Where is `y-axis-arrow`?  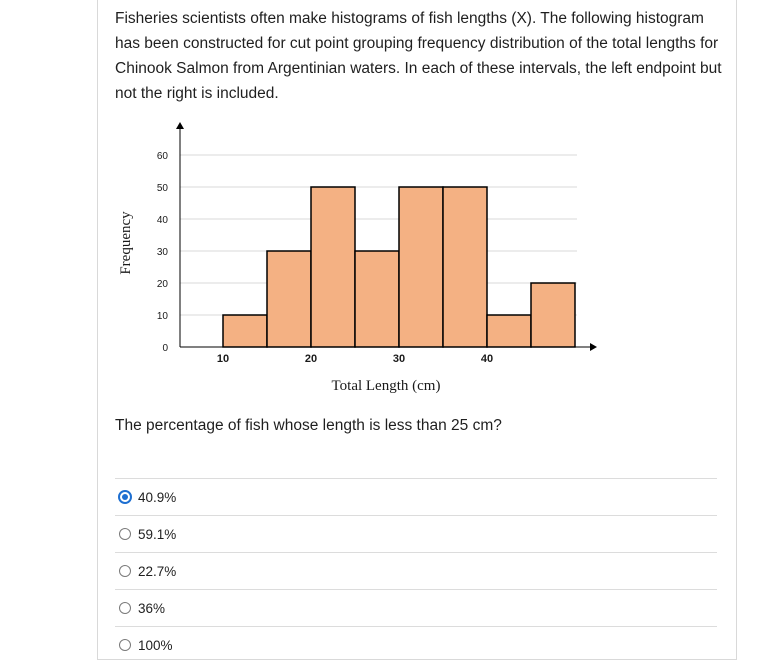 y-axis-arrow is located at coordinates (180, 125).